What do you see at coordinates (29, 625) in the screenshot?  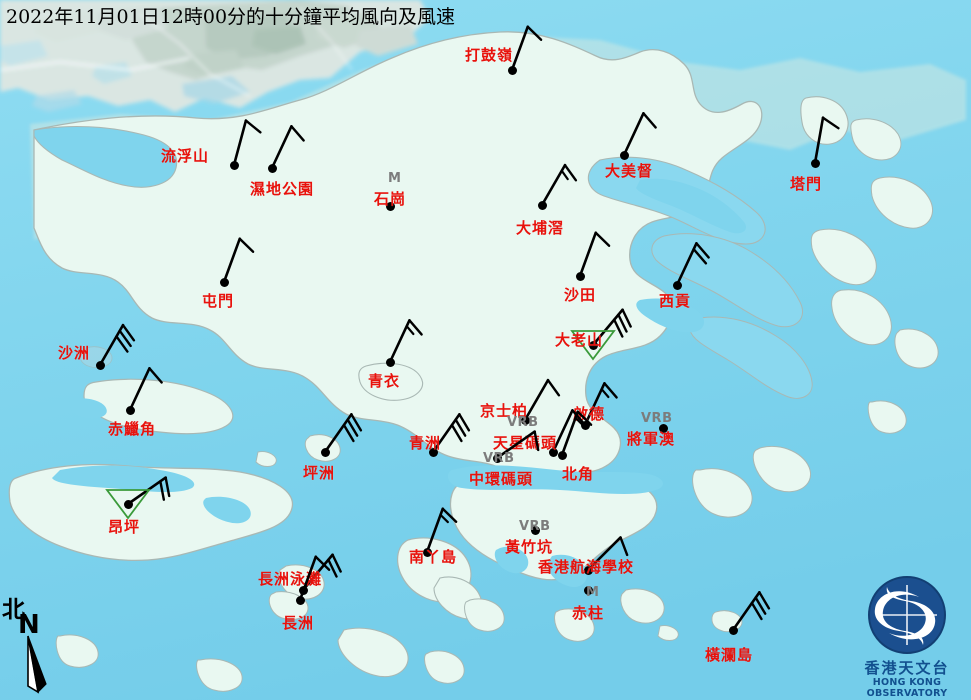 I see `compass-north-en: N` at bounding box center [29, 625].